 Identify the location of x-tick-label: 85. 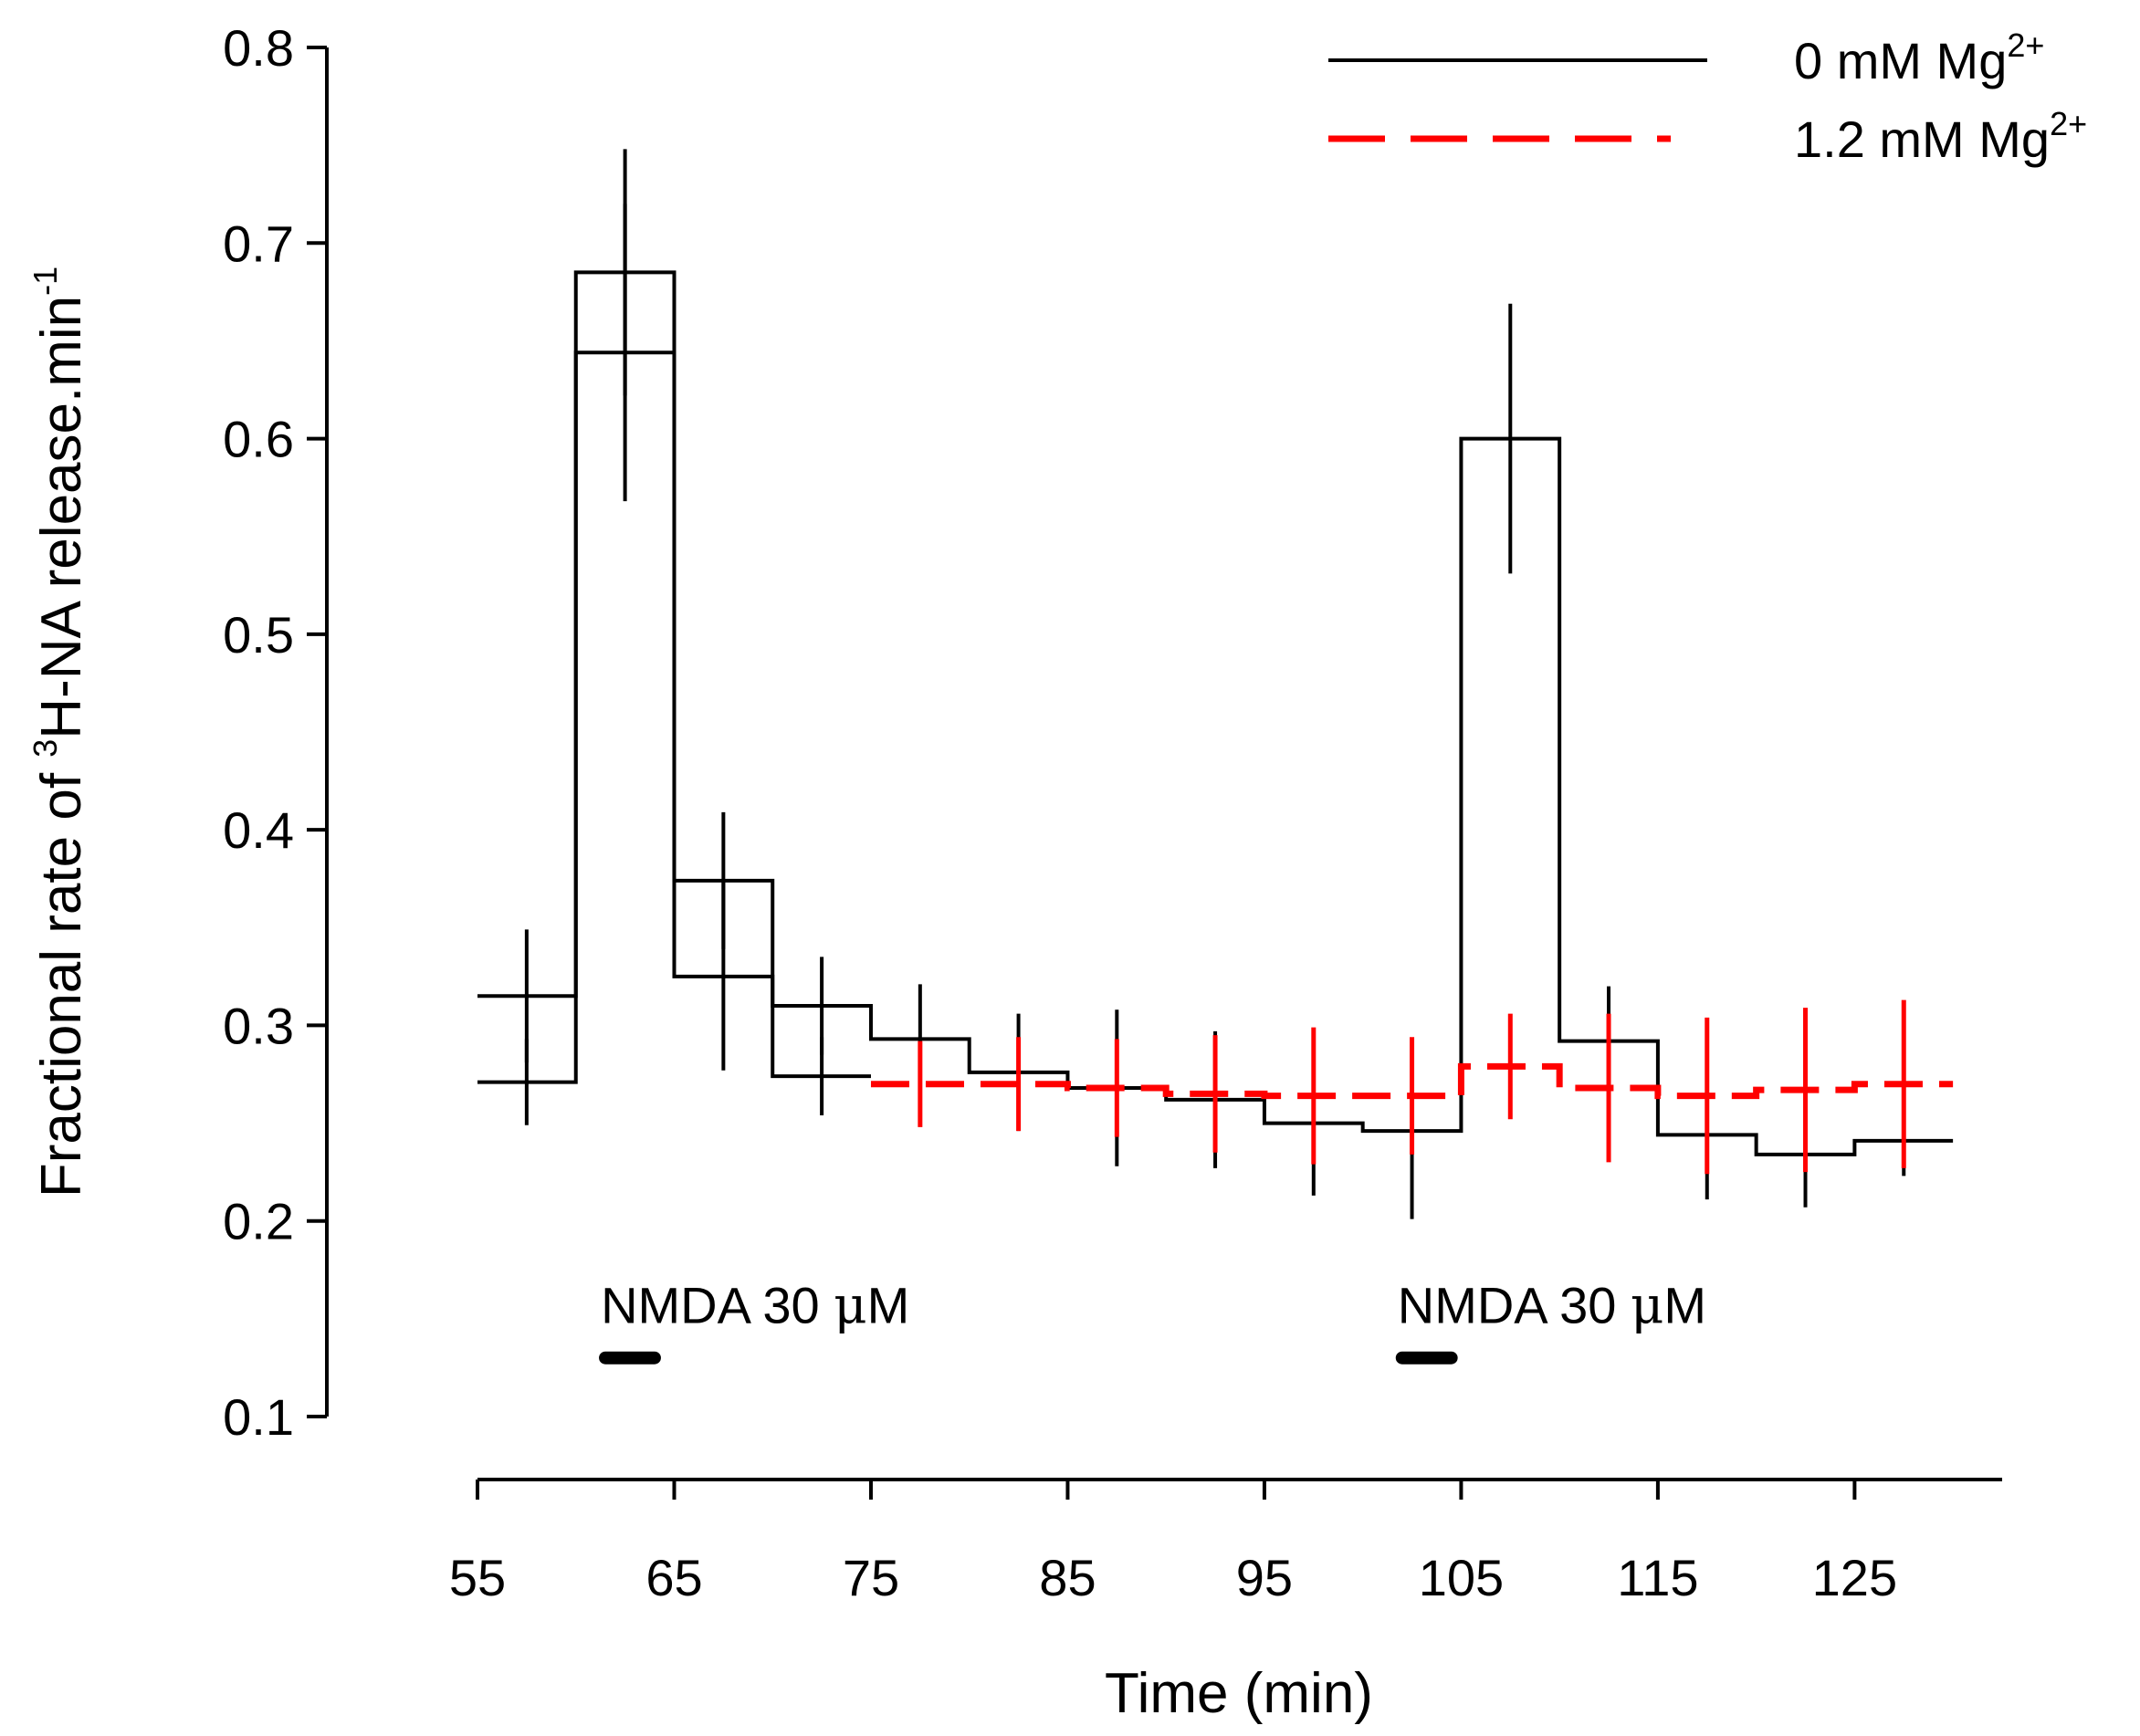
(1067, 1577).